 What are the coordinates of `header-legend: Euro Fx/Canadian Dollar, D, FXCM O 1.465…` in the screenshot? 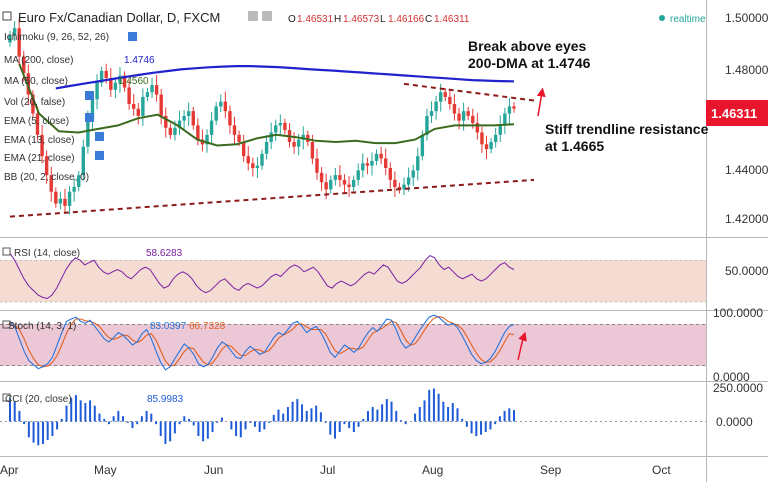 It's located at (354, 17).